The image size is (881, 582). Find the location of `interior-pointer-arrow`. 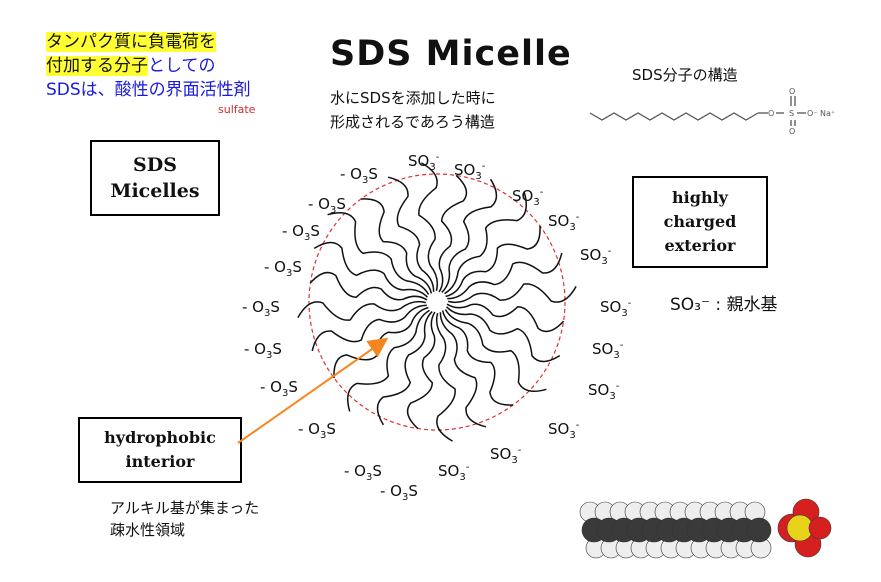

interior-pointer-arrow is located at coordinates (313, 390).